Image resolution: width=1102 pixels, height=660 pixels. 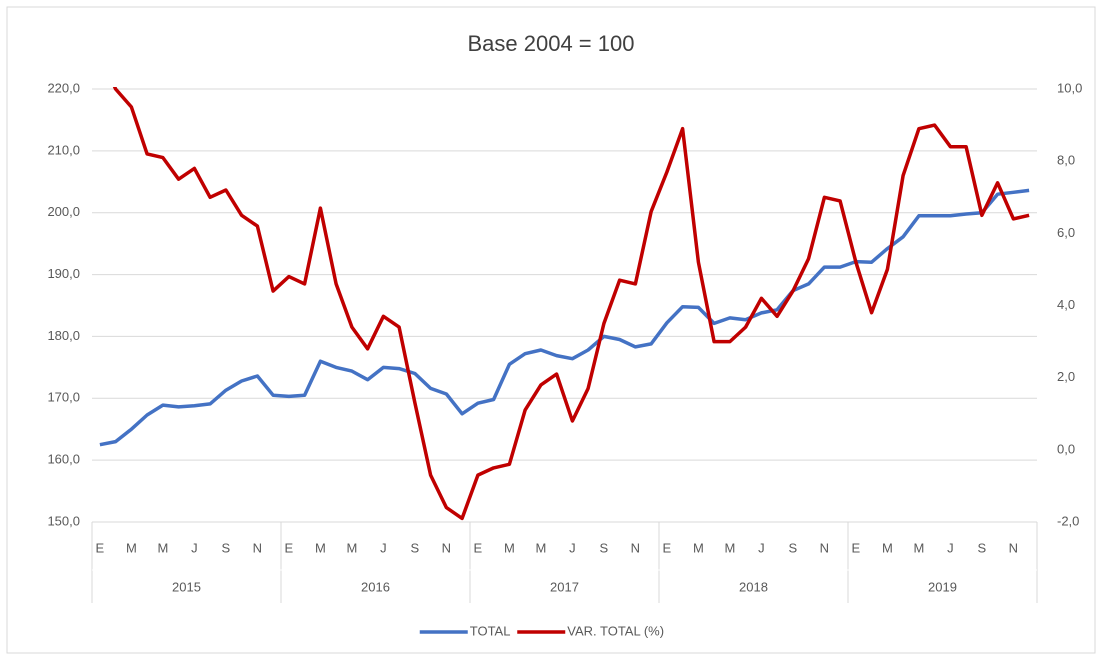 What do you see at coordinates (63, 397) in the screenshot?
I see `y-tick-label: 170,0` at bounding box center [63, 397].